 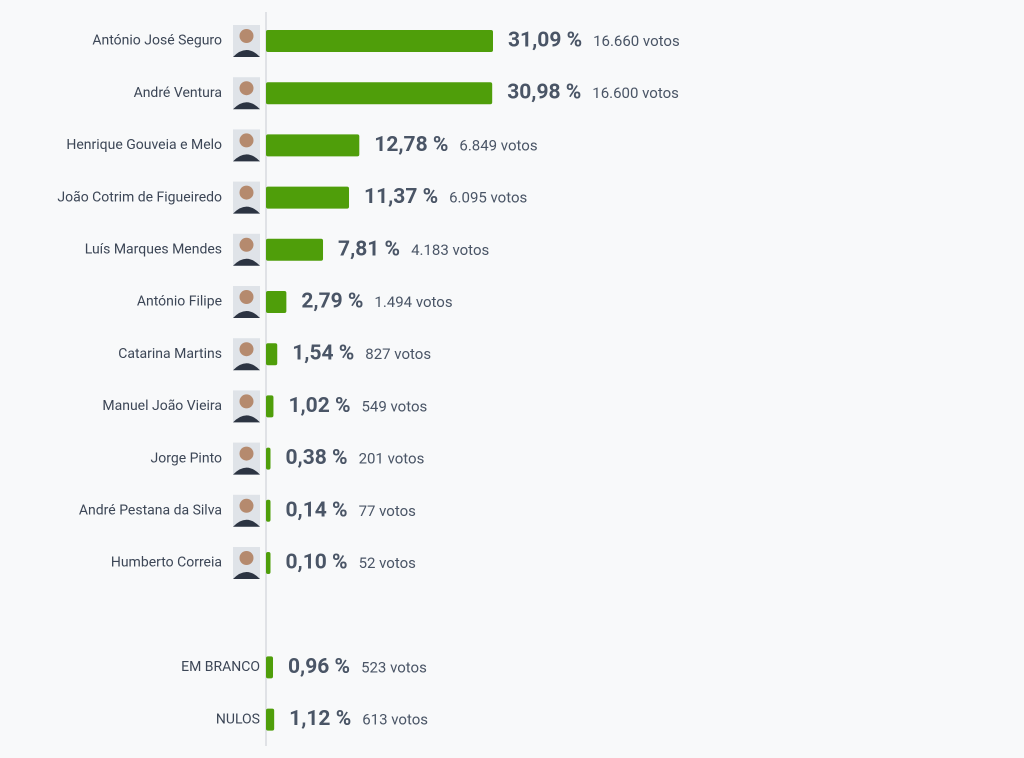 I want to click on votes-label: 4.183 votos, so click(x=450, y=250).